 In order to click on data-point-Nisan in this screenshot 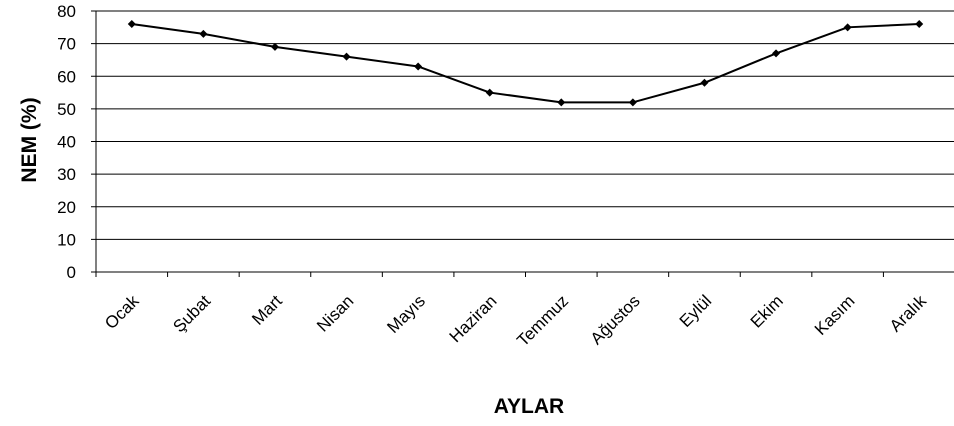, I will do `click(346, 56)`.